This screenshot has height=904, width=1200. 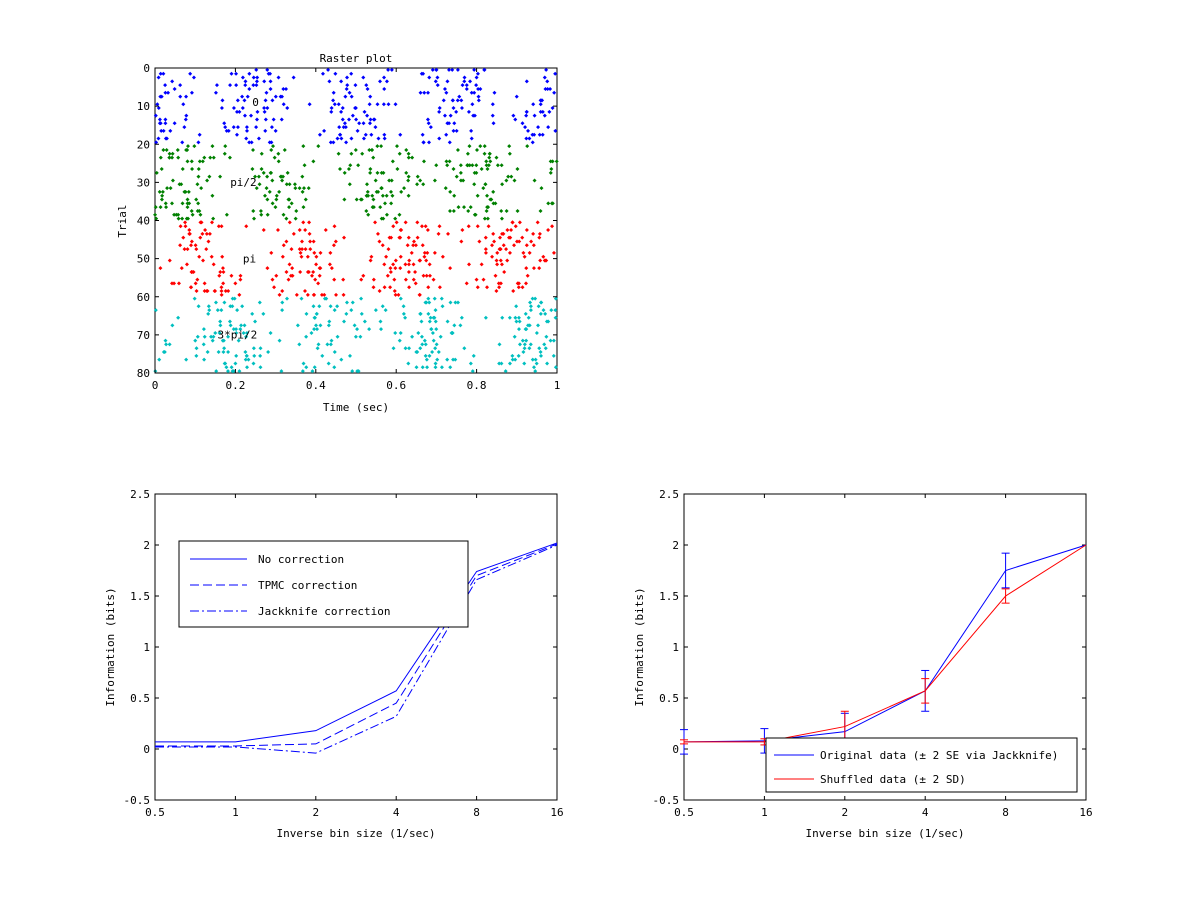 What do you see at coordinates (885, 643) in the screenshot?
I see `shuffle-series-line` at bounding box center [885, 643].